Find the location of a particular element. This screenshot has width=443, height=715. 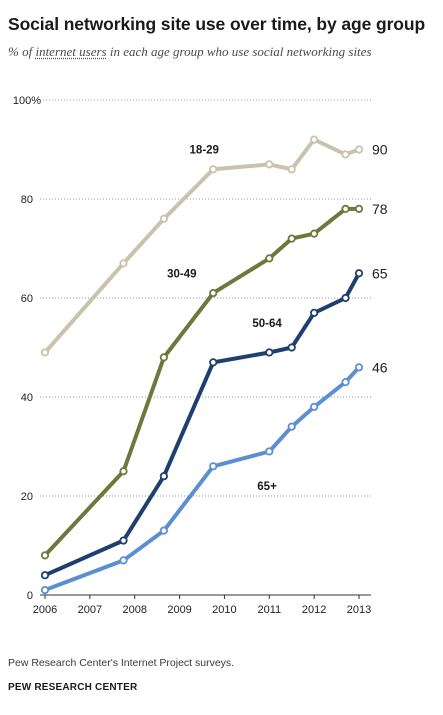

y-tick-label-40: 40 is located at coordinates (27, 398).